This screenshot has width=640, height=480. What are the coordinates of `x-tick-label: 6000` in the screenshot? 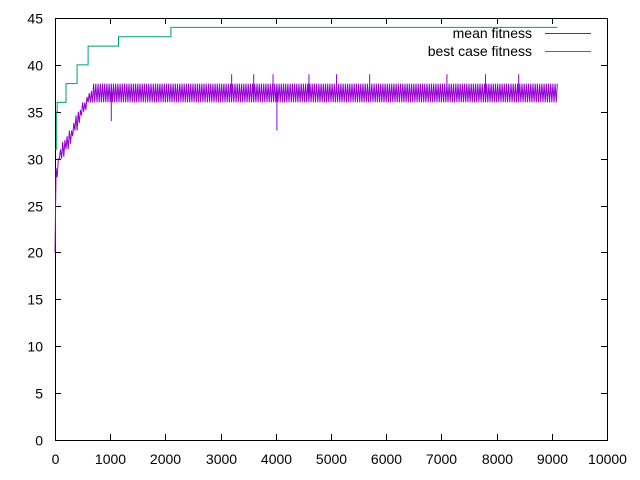 It's located at (386, 459).